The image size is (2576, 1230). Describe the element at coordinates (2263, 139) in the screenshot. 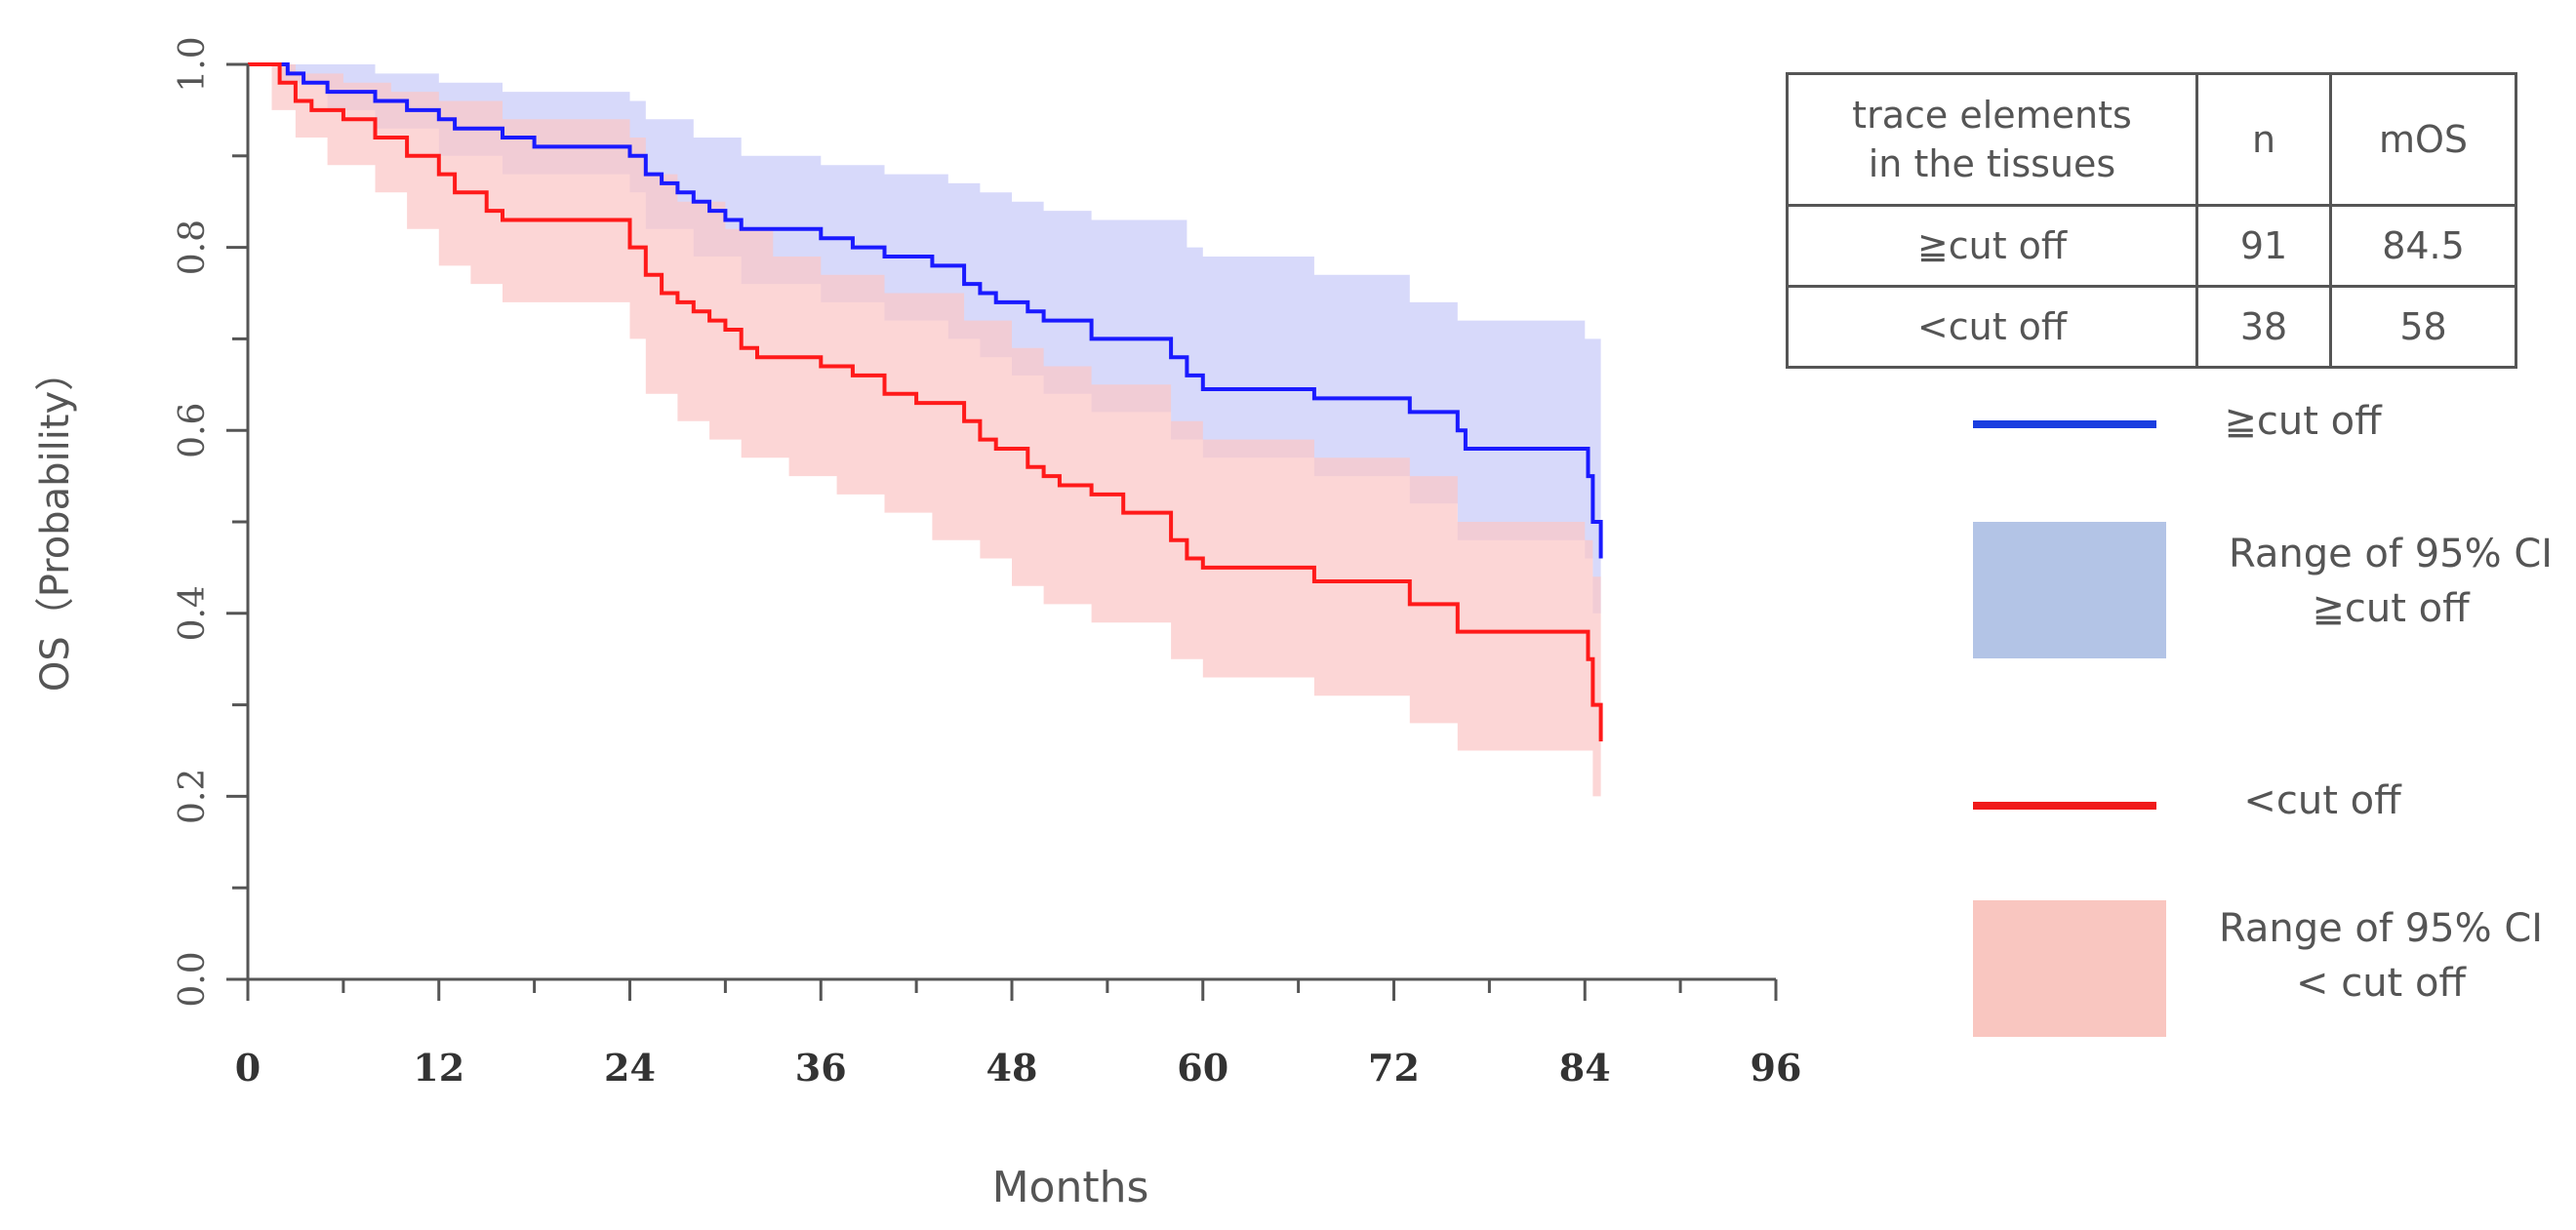

I see `table-header-n: n` at that location.